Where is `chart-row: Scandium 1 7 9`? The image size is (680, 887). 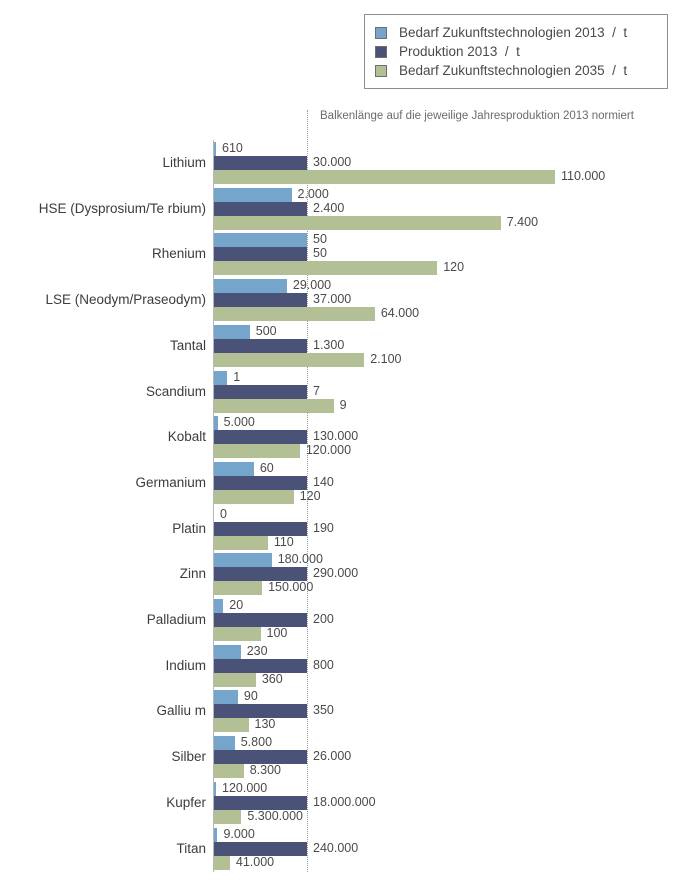
chart-row: Scandium 1 7 9 is located at coordinates (340, 393).